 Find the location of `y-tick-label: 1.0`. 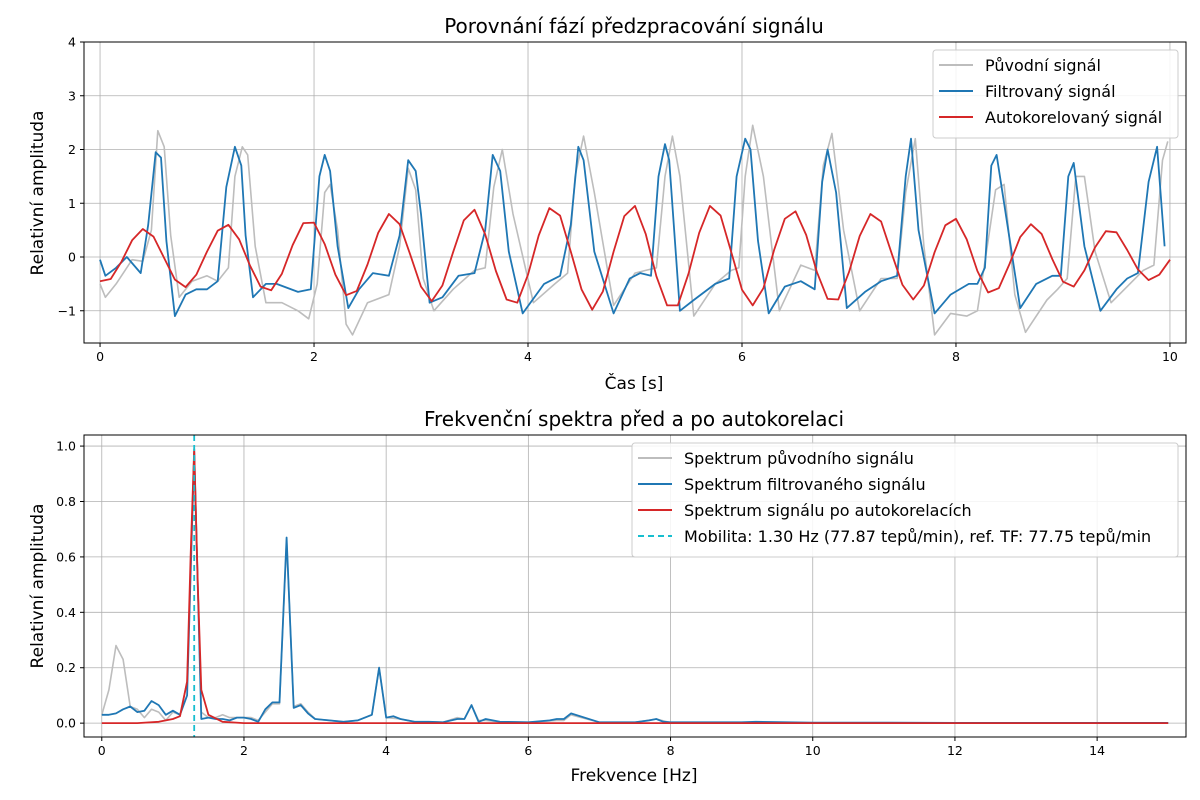

y-tick-label: 1.0 is located at coordinates (66, 446).